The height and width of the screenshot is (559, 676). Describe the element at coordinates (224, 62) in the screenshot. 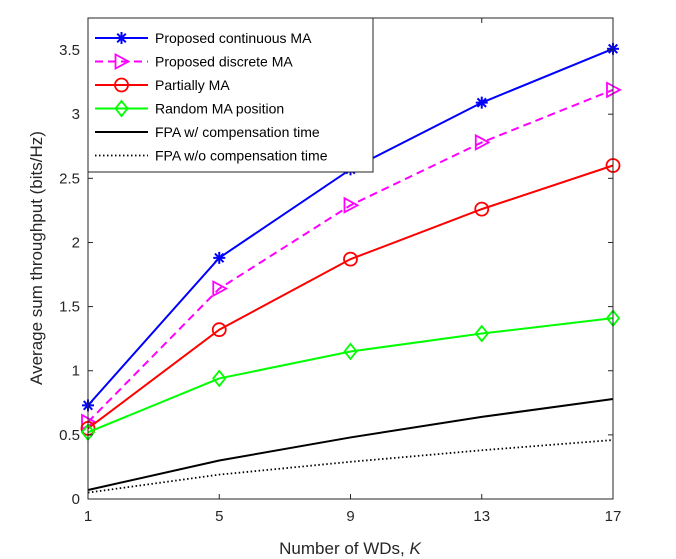

I see `legend-entry-proposed-discrete-ma-label: Proposed discrete MA` at that location.